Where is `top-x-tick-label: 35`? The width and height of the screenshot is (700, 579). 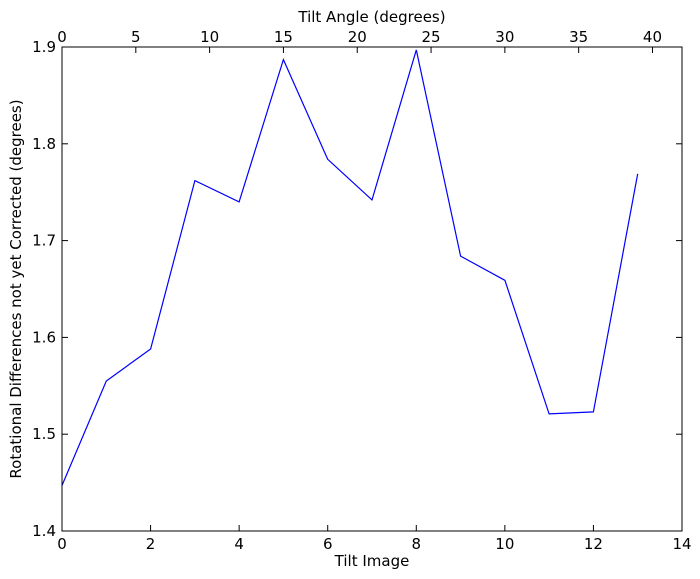 top-x-tick-label: 35 is located at coordinates (578, 37).